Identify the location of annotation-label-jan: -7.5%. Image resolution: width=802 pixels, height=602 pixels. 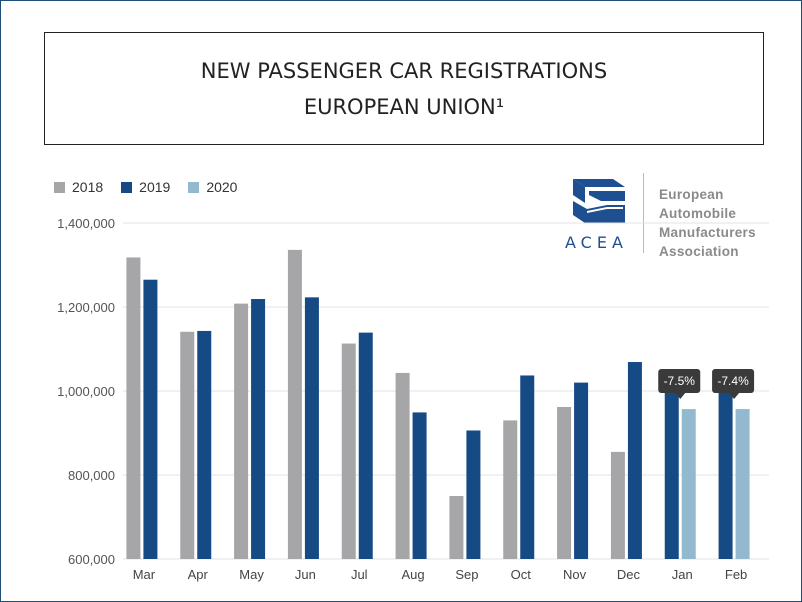
(680, 381).